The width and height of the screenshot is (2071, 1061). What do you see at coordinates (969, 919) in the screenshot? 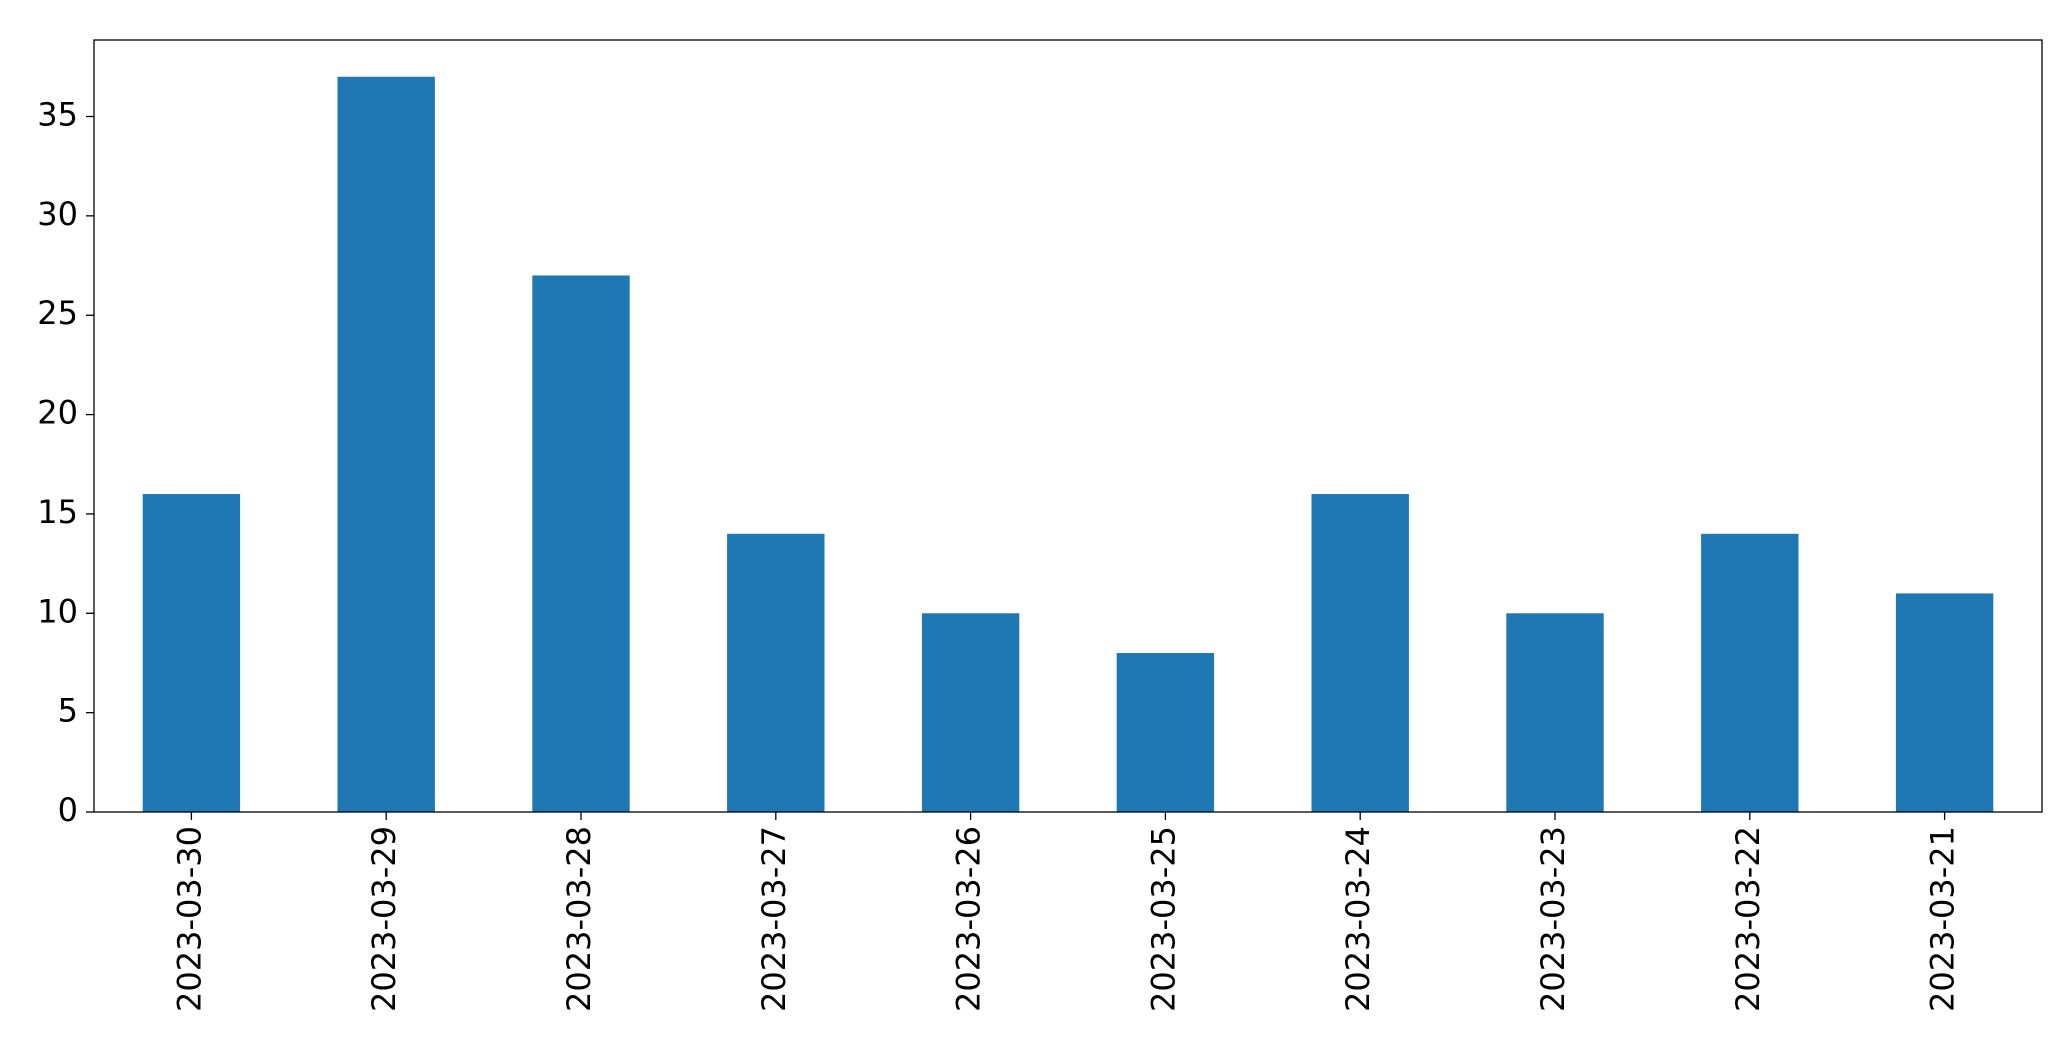
I see `x-tick-label: 2023-03-26` at bounding box center [969, 919].